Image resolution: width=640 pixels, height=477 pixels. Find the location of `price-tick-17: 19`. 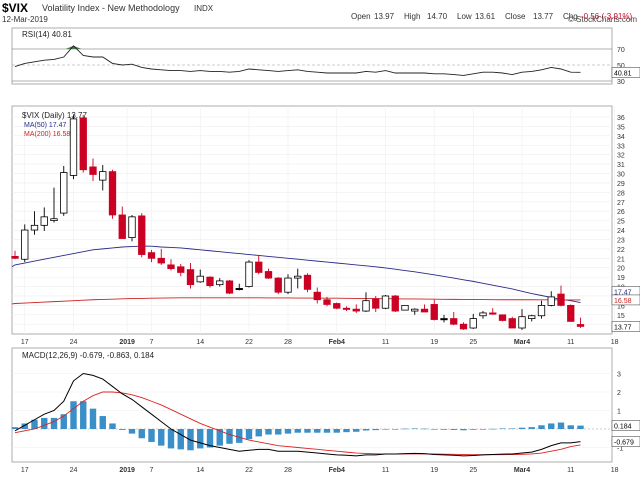

price-tick-17: 19 is located at coordinates (621, 278).